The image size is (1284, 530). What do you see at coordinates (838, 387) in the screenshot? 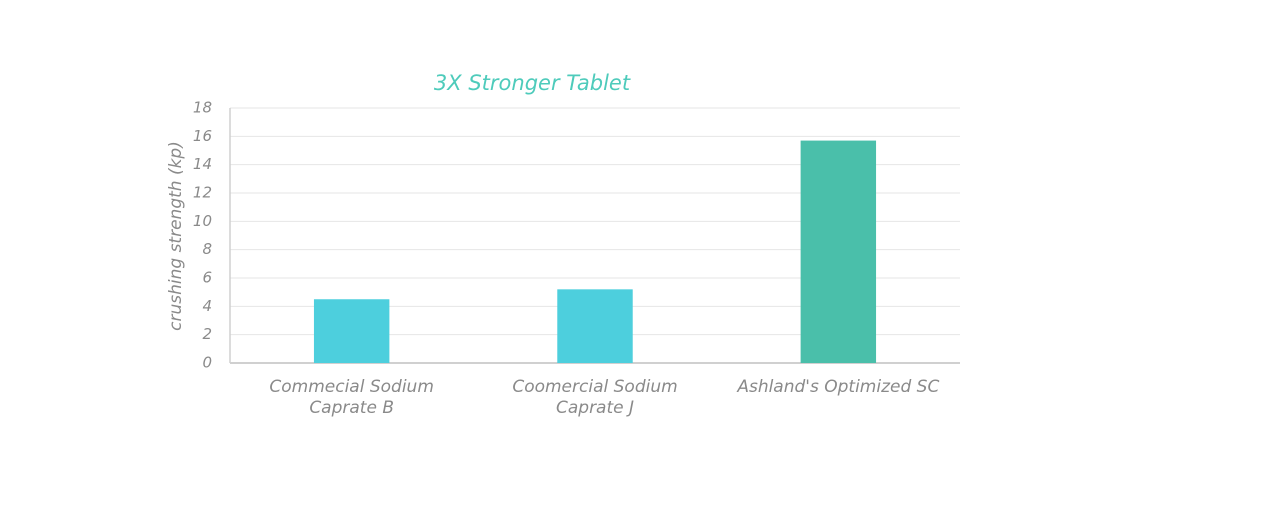
I see `x-tick-label: Ashland's Optimized SC` at bounding box center [838, 387].